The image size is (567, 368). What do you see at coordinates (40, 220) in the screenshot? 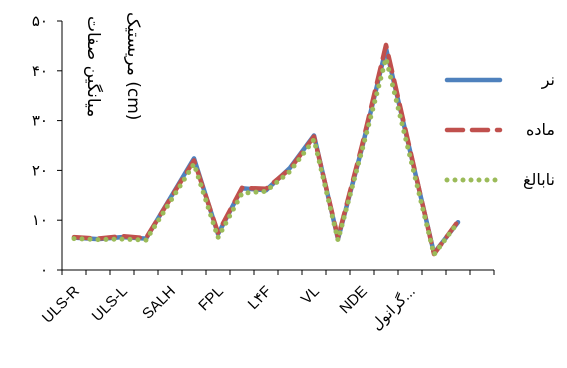
I see `y-tick-label: ۱۰` at bounding box center [40, 220].